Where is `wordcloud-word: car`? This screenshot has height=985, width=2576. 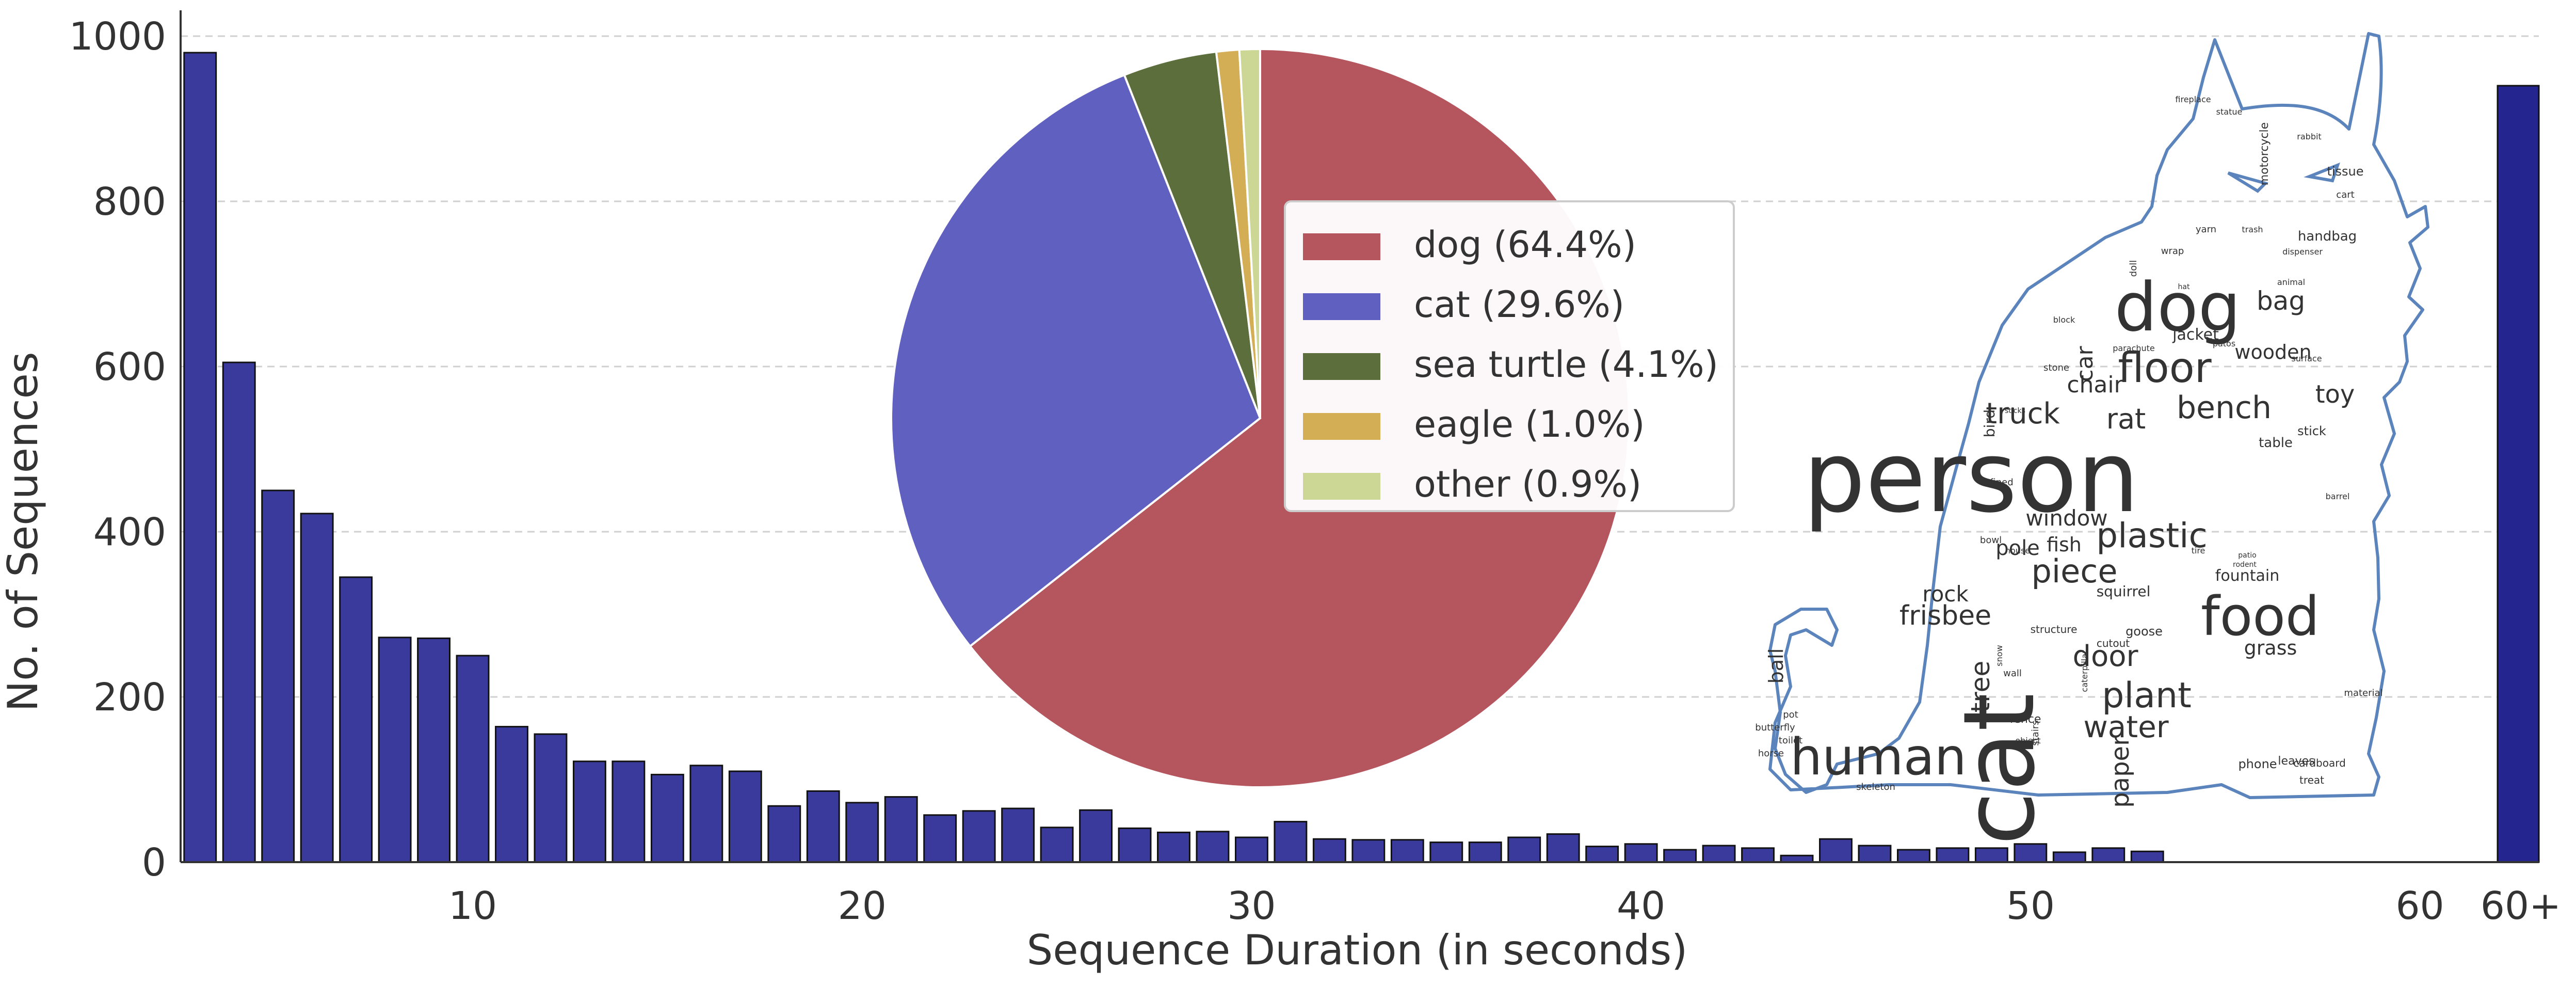 wordcloud-word: car is located at coordinates (2085, 363).